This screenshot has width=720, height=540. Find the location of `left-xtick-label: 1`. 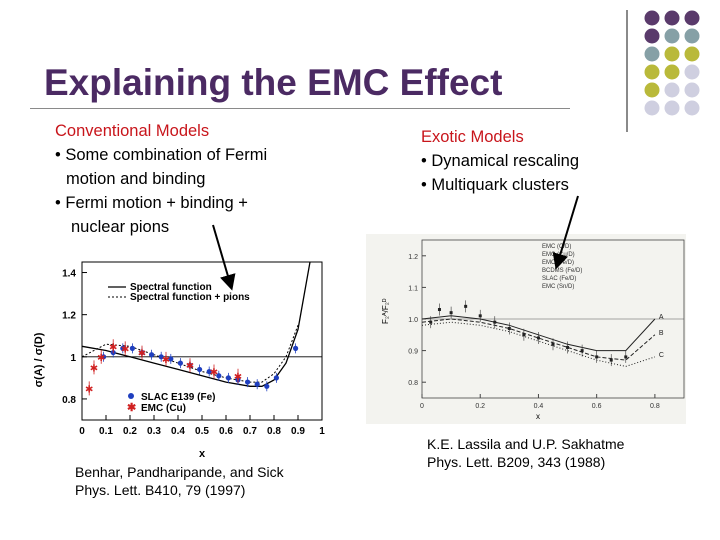

left-xtick-label: 1 is located at coordinates (322, 431).